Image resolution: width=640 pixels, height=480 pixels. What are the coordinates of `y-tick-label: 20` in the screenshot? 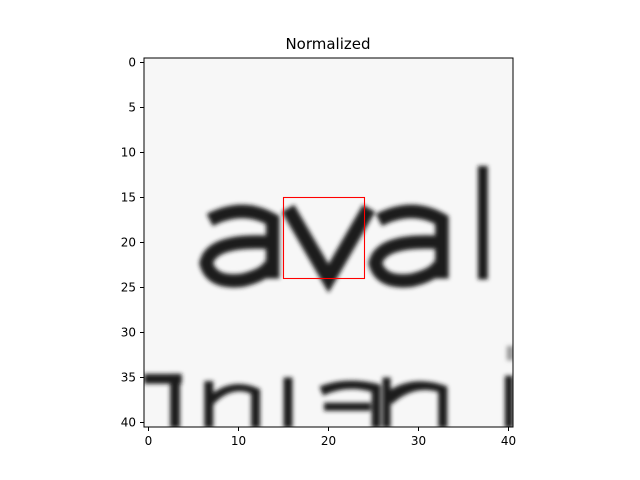 It's located at (128, 243).